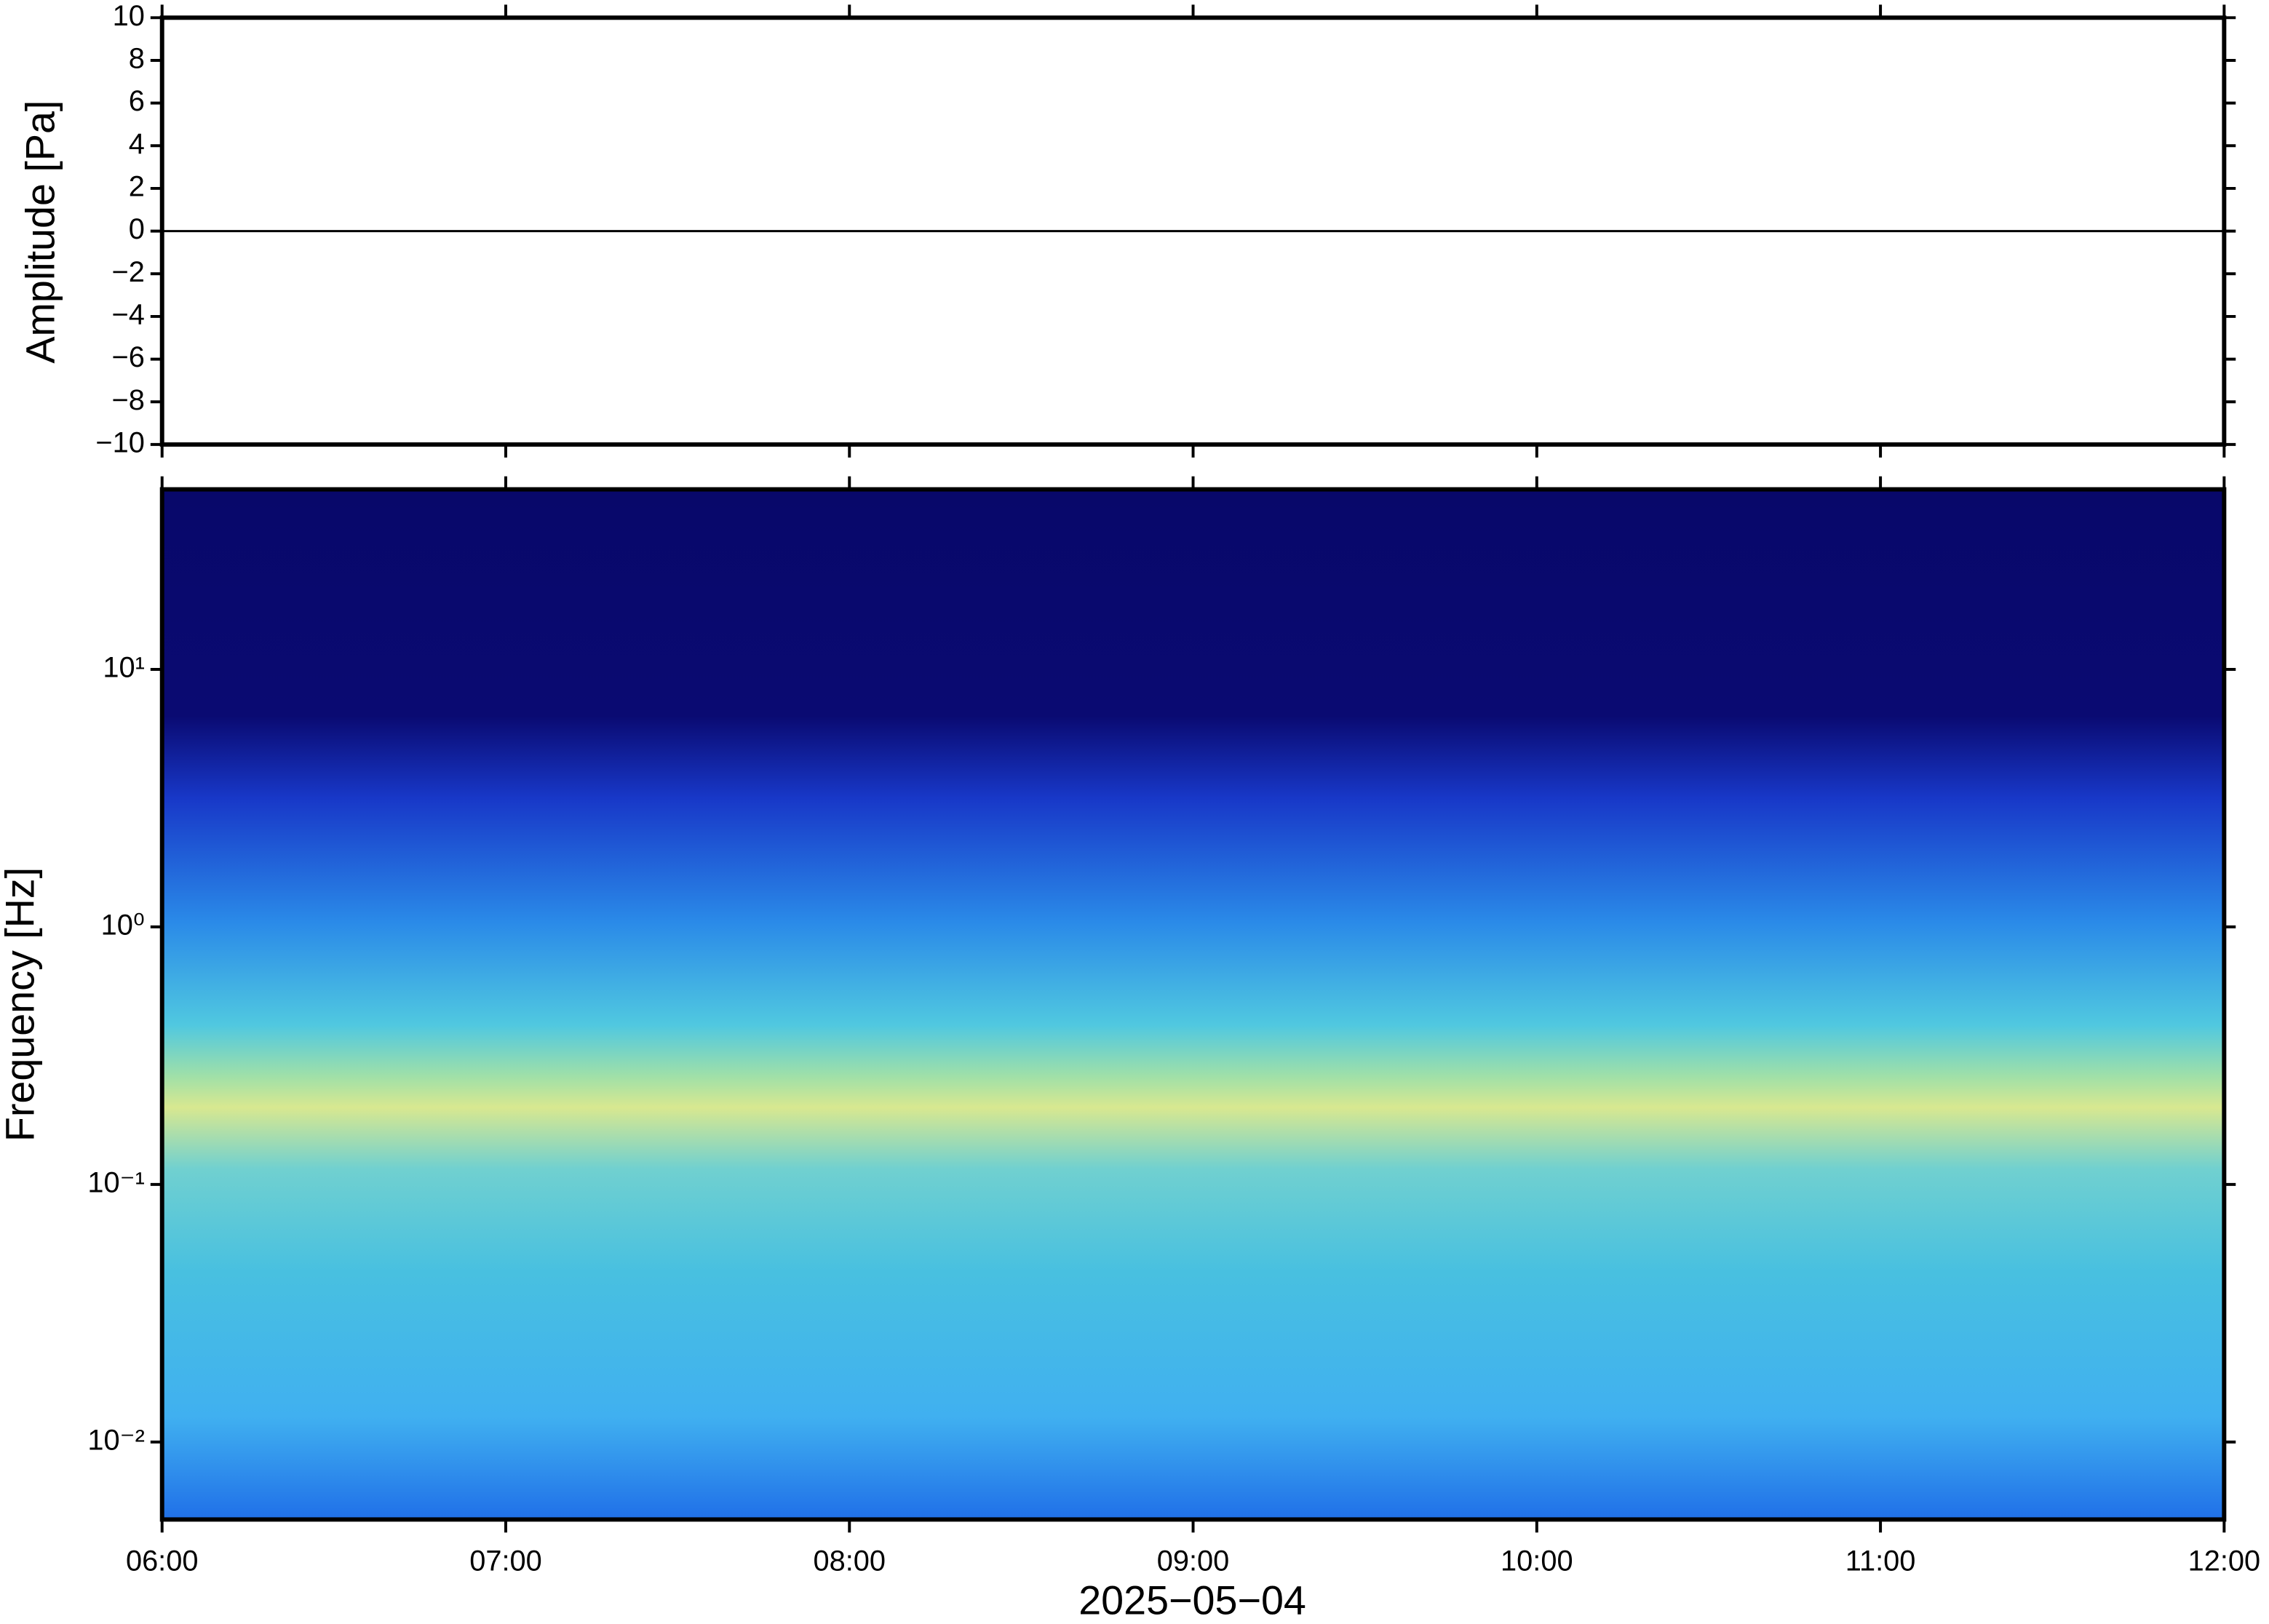 This screenshot has width=2269, height=1624. What do you see at coordinates (128, 314) in the screenshot?
I see `y-tick-label: −4` at bounding box center [128, 314].